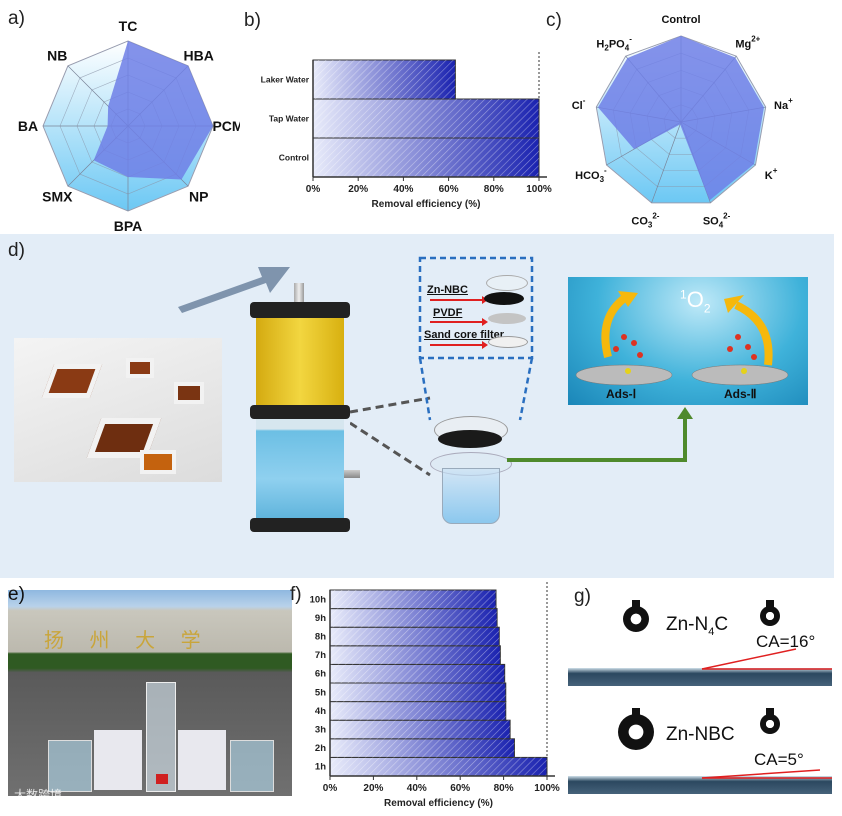 The height and width of the screenshot is (816, 842). Describe the element at coordinates (650, 225) in the screenshot. I see `label-part: 3` at that location.